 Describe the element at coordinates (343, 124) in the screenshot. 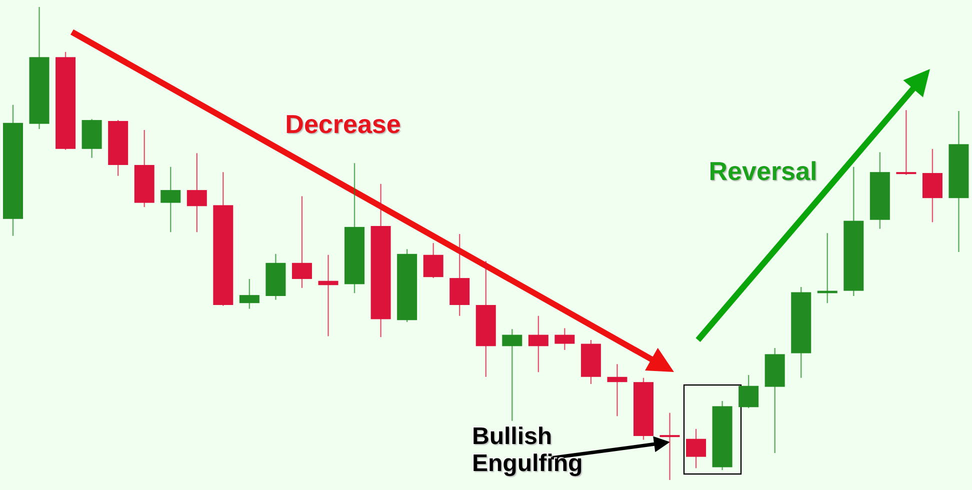

I see `annotation: Decrease` at that location.